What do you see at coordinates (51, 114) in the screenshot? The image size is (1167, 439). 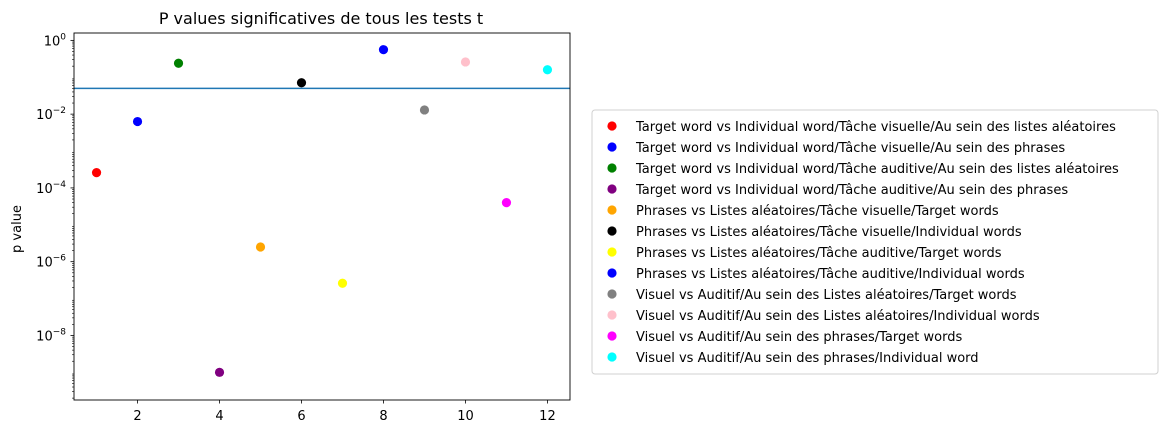 I see `y-tick-label: 10⁻²` at bounding box center [51, 114].